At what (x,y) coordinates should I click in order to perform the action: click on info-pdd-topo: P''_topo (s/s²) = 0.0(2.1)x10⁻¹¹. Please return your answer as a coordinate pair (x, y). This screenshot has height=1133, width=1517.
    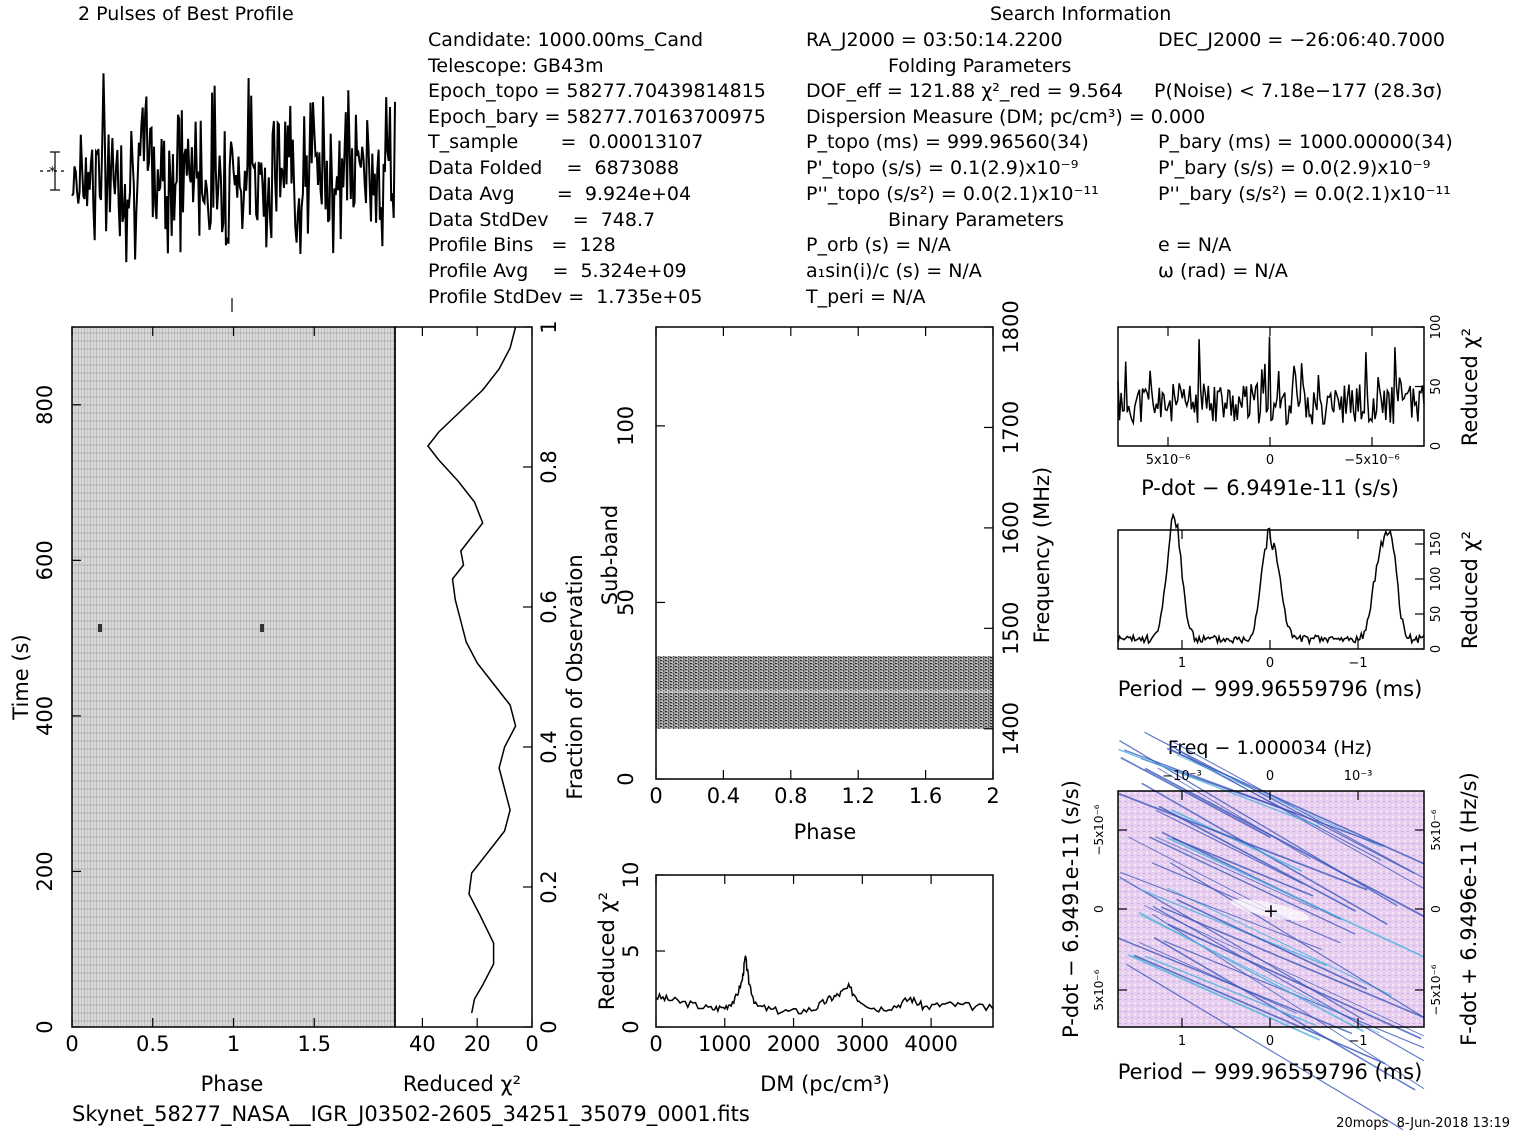
    Looking at the image, I should click on (952, 194).